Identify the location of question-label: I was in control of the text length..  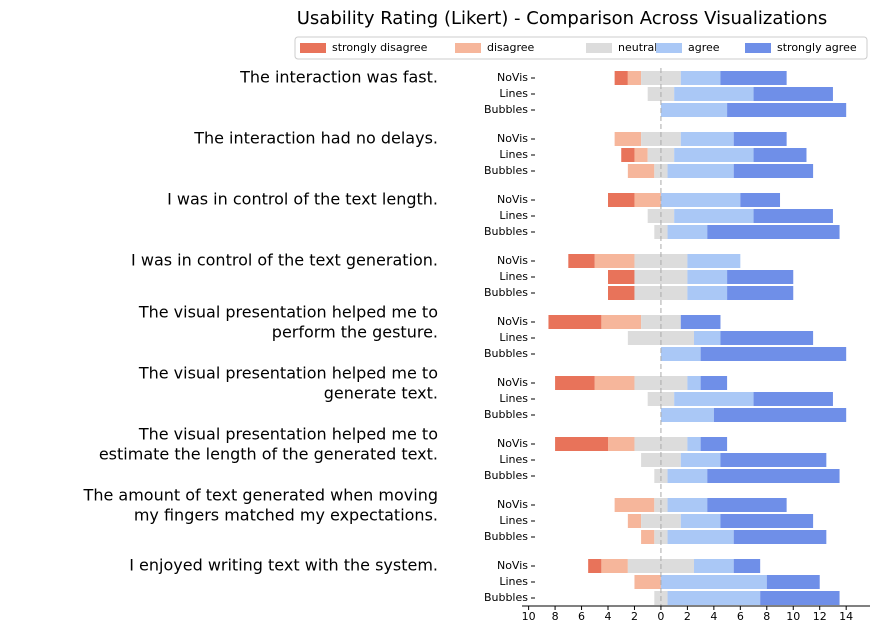
(302, 199).